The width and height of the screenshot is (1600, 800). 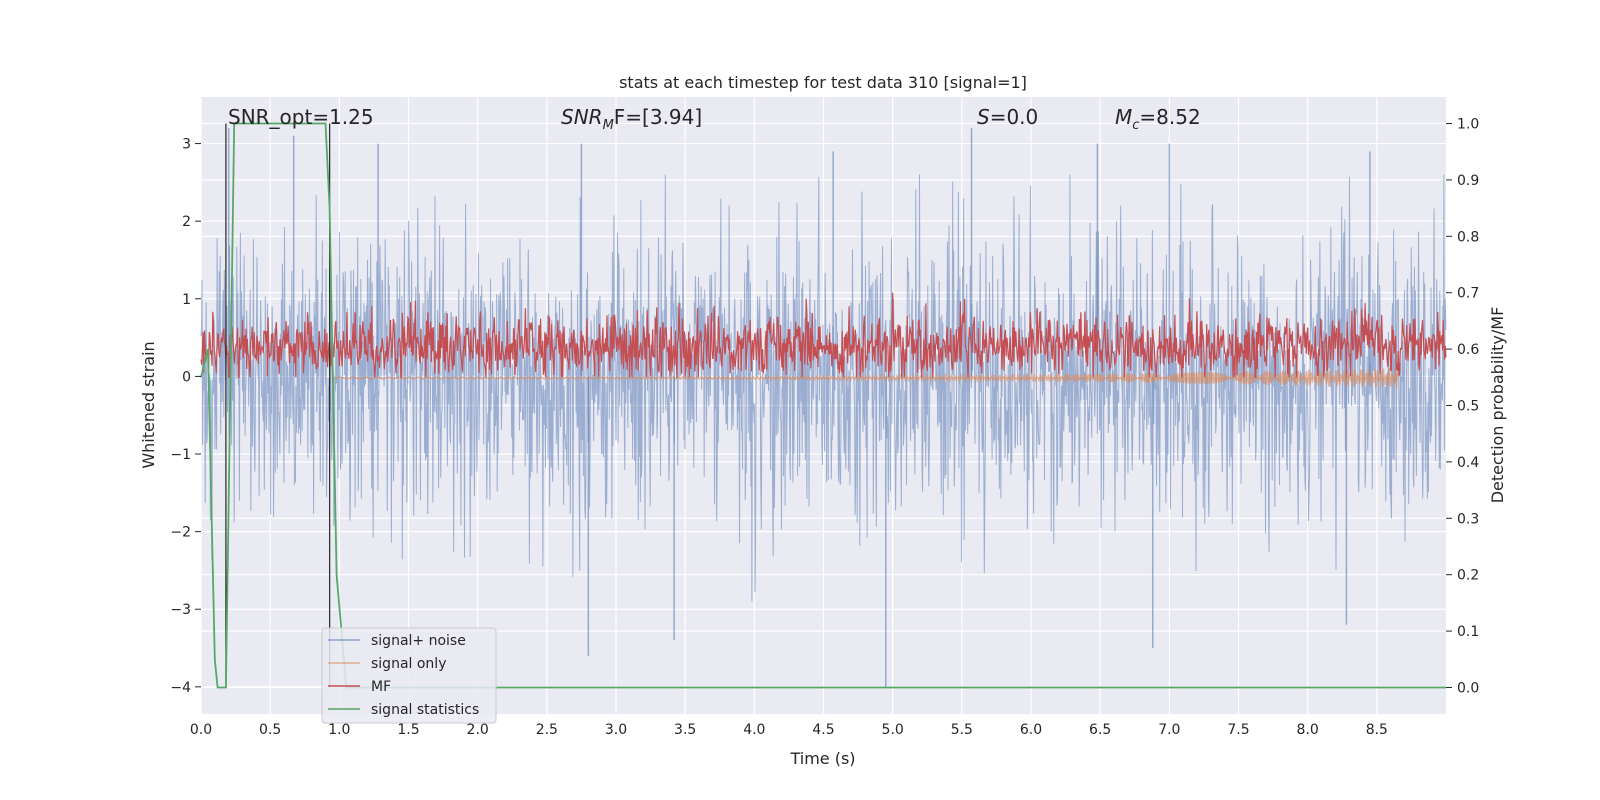 I want to click on x-tick-label: 5.5, so click(x=962, y=730).